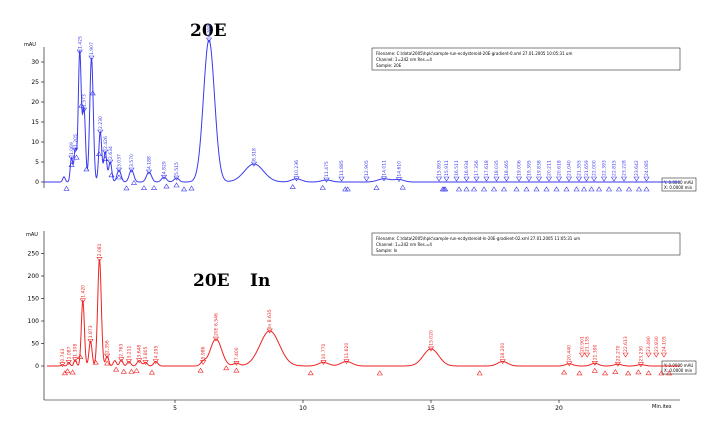 The image size is (712, 425). Describe the element at coordinates (678, 187) in the screenshot. I see `top-scale-line-2: X: 0.0000 min` at that location.